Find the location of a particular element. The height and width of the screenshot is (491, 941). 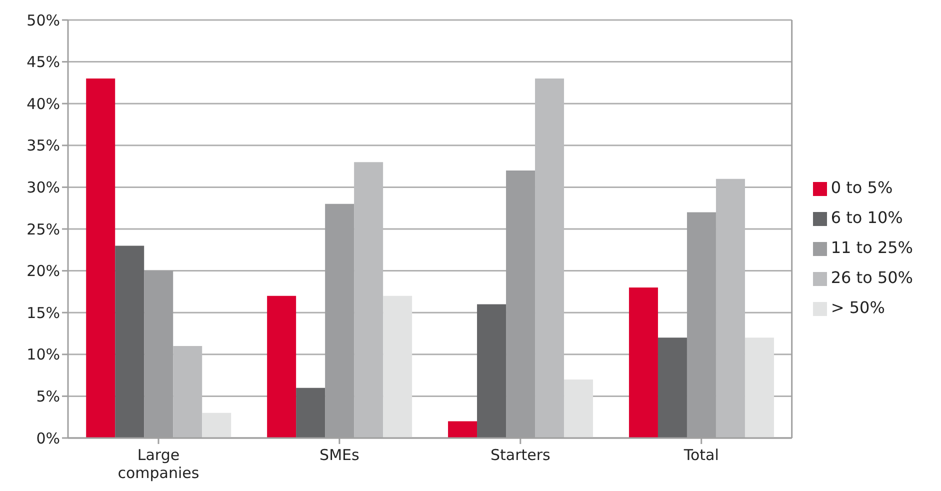

y-tick-label: 0% is located at coordinates (48, 438).